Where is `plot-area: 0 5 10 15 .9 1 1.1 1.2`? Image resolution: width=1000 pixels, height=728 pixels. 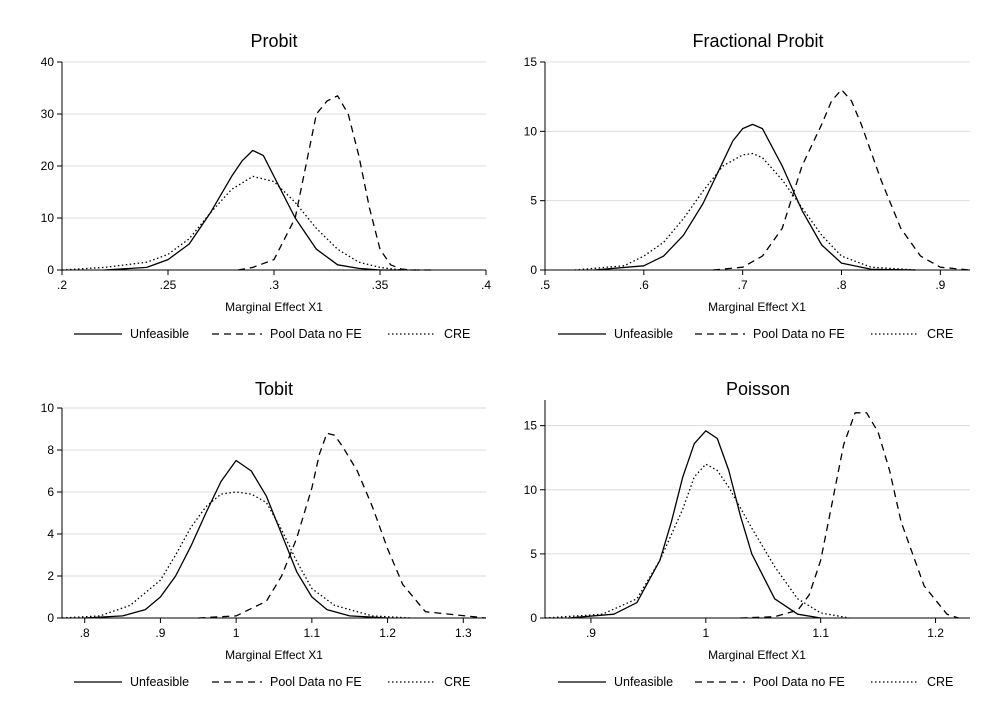 plot-area: 0 5 10 15 .9 1 1.1 1.2 is located at coordinates (747, 520).